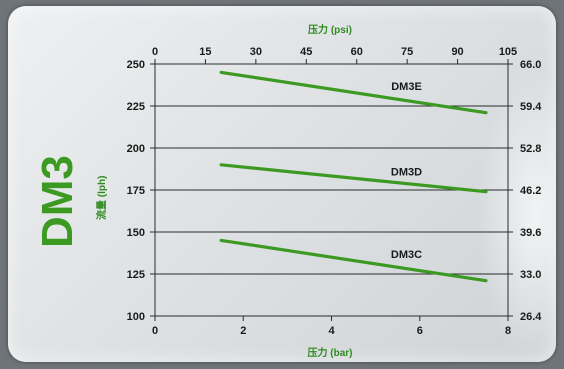  I want to click on y2-tick-label: 26.4, so click(531, 317).